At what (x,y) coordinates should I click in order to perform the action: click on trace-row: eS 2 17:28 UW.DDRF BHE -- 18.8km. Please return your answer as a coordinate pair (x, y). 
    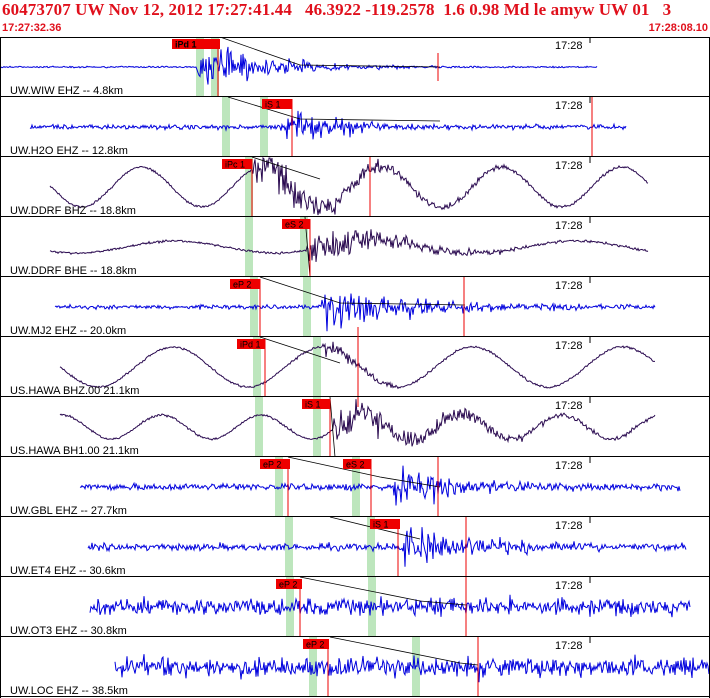
    Looking at the image, I should click on (355, 247).